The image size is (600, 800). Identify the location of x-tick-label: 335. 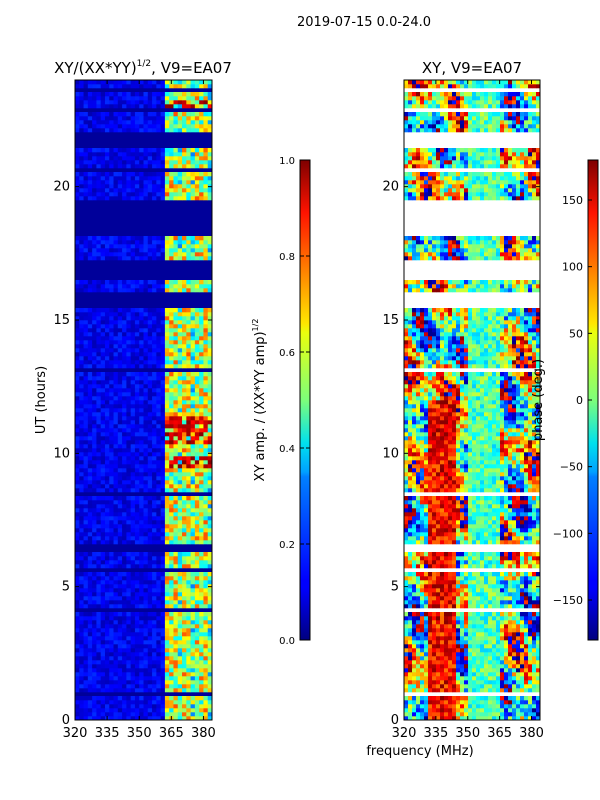
(107, 733).